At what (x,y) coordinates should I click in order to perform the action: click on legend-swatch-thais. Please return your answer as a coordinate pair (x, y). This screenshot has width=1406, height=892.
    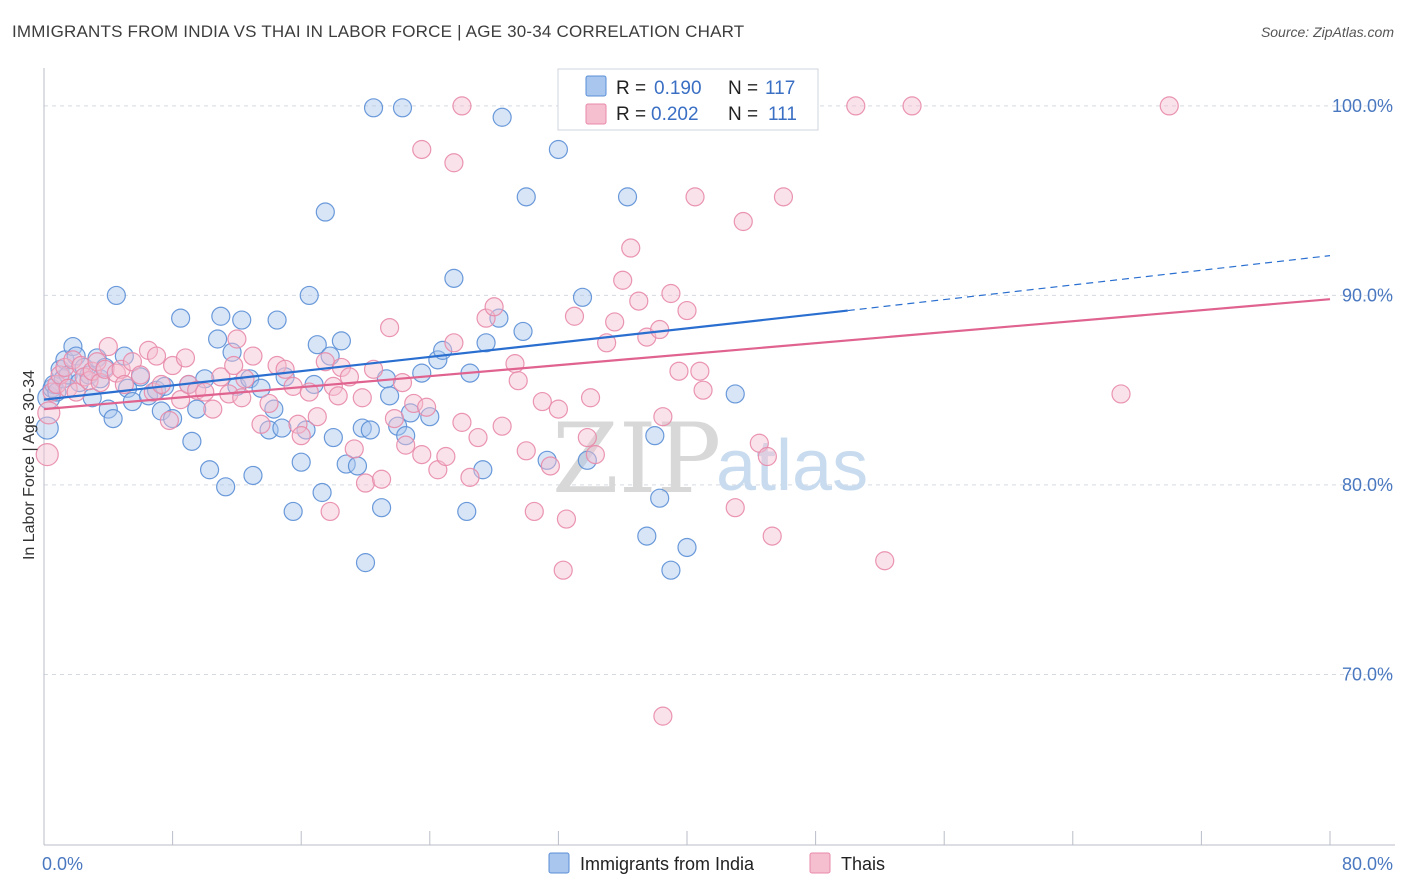
    Looking at the image, I should click on (596, 114).